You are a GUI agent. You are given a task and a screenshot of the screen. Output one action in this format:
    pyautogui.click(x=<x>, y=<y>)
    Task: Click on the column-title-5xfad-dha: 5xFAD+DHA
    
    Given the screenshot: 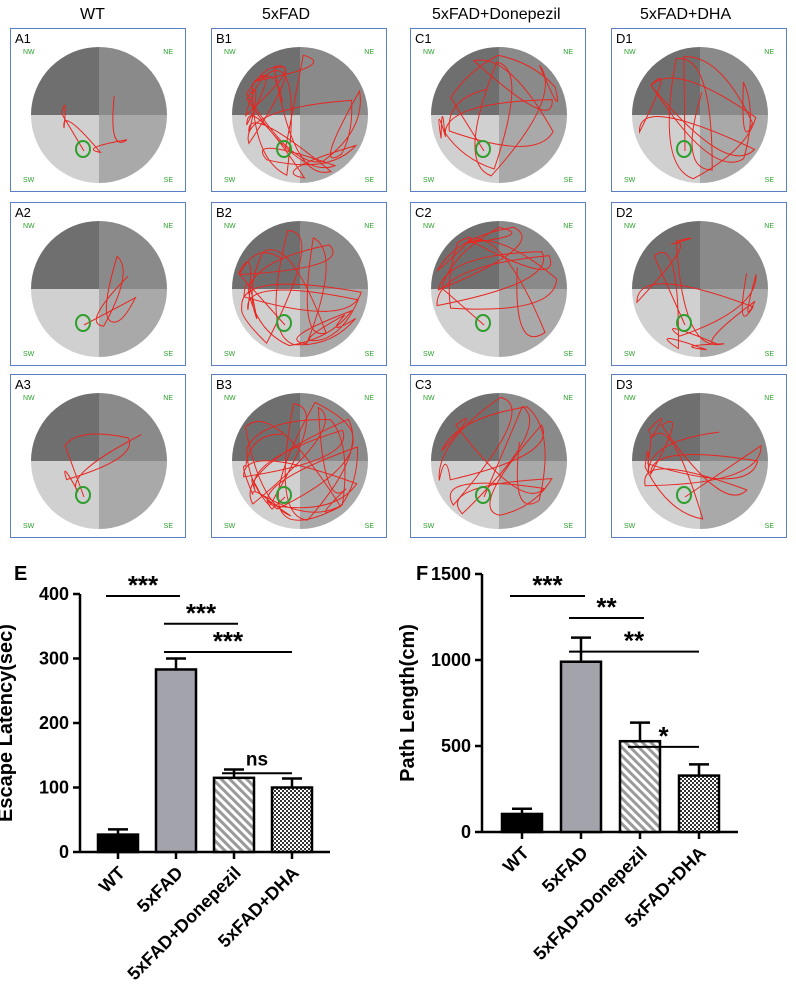 What is the action you would take?
    pyautogui.click(x=686, y=14)
    